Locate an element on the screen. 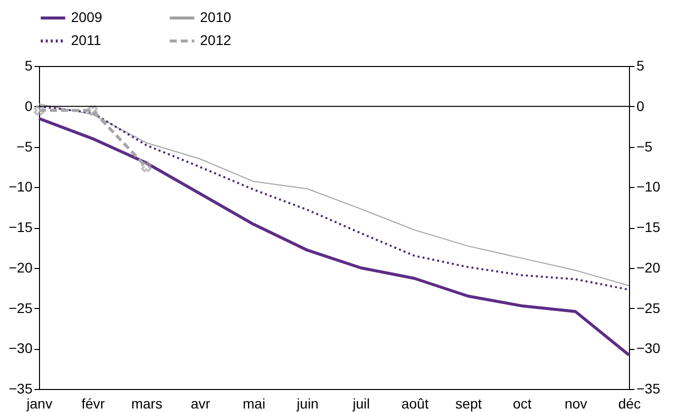 The width and height of the screenshot is (682, 412). x-tick-label: nov is located at coordinates (576, 404).